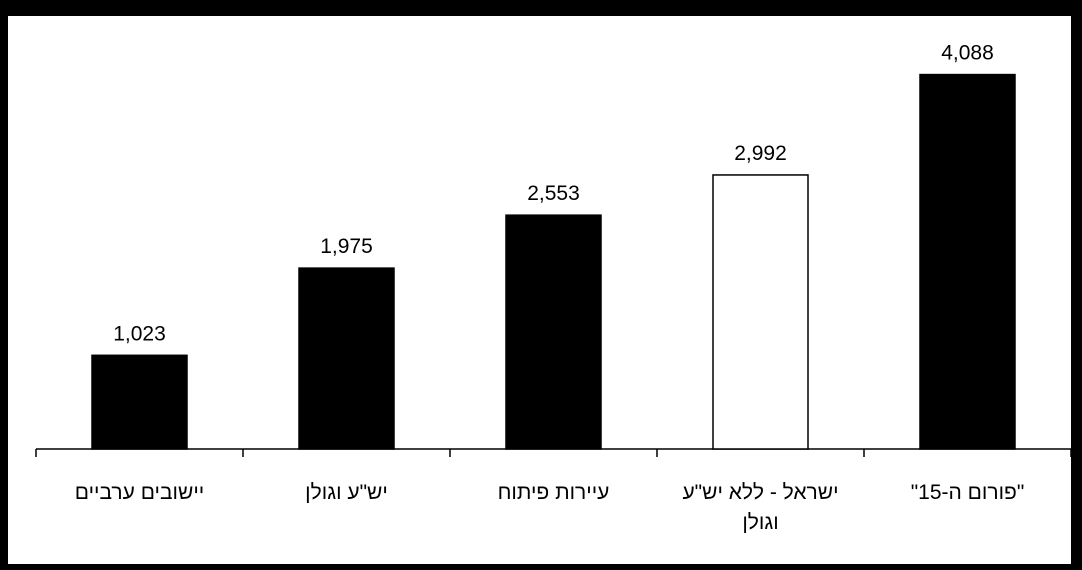  Describe the element at coordinates (760, 153) in the screenshot. I see `data-label: 2,992` at that location.